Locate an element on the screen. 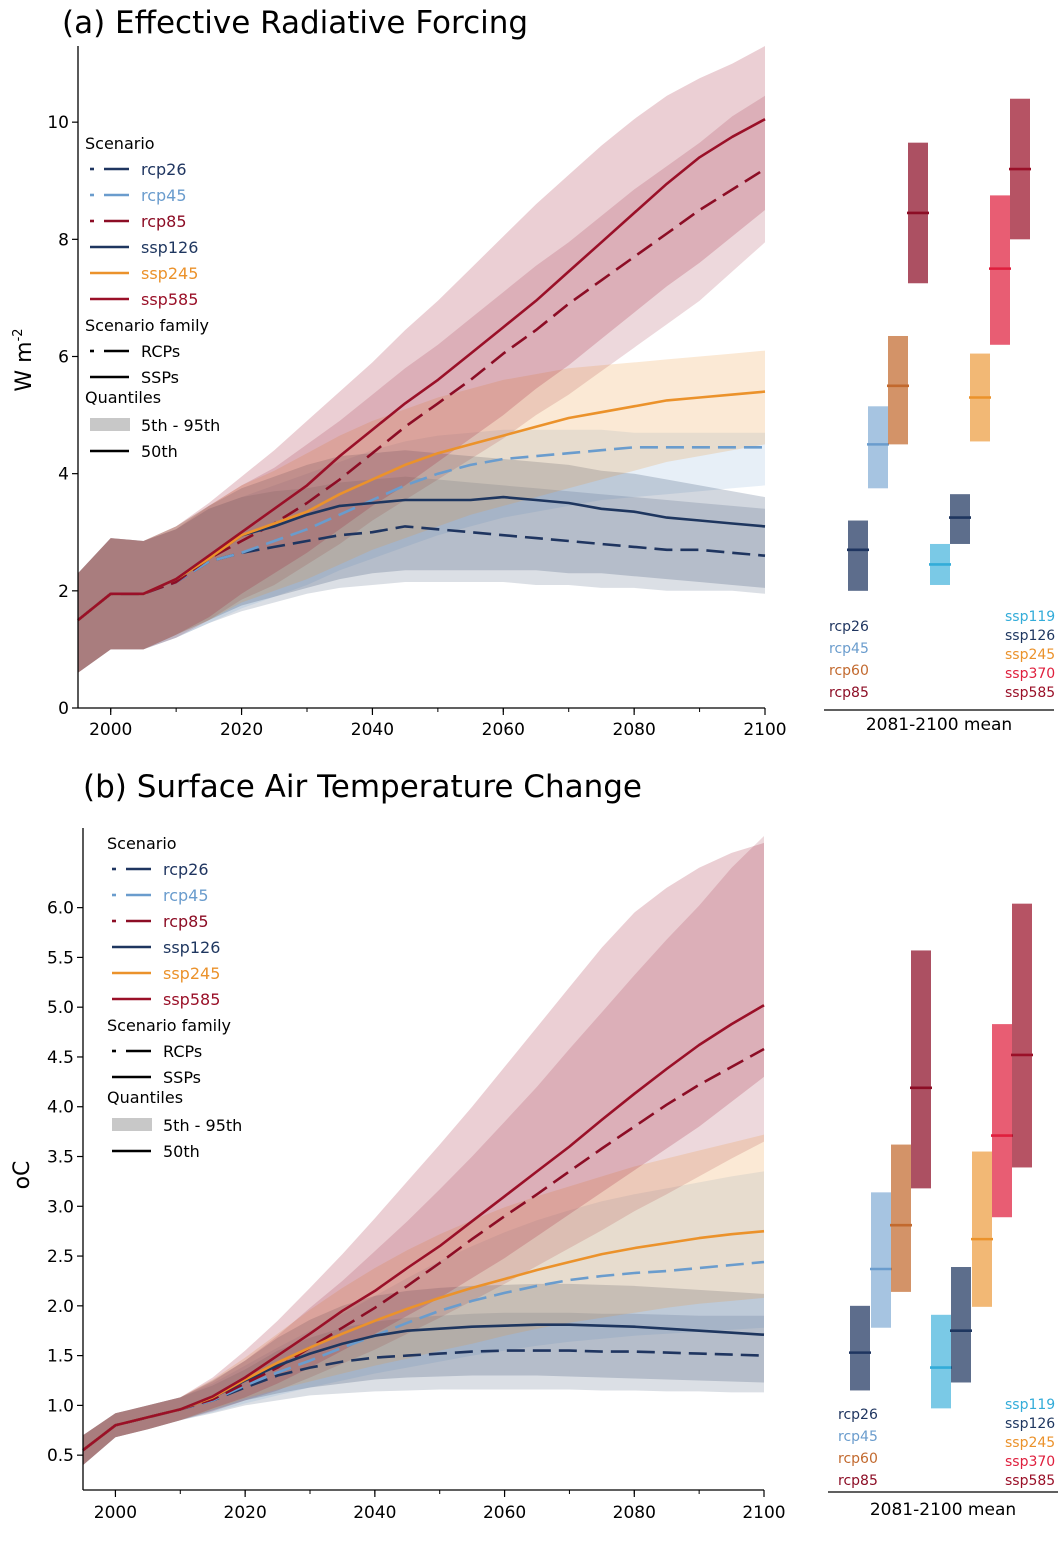  y-tick-label: 4 is located at coordinates (63, 475).